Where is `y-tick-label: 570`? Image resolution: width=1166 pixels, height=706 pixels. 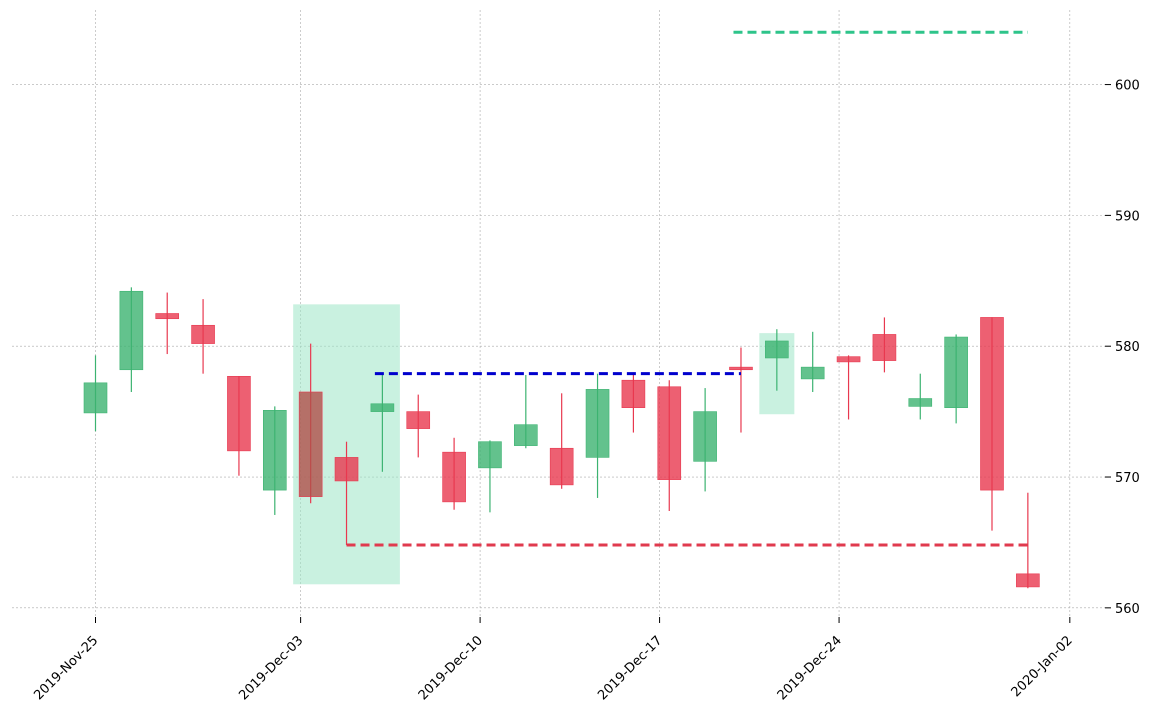
y-tick-label: 570 is located at coordinates (1127, 478).